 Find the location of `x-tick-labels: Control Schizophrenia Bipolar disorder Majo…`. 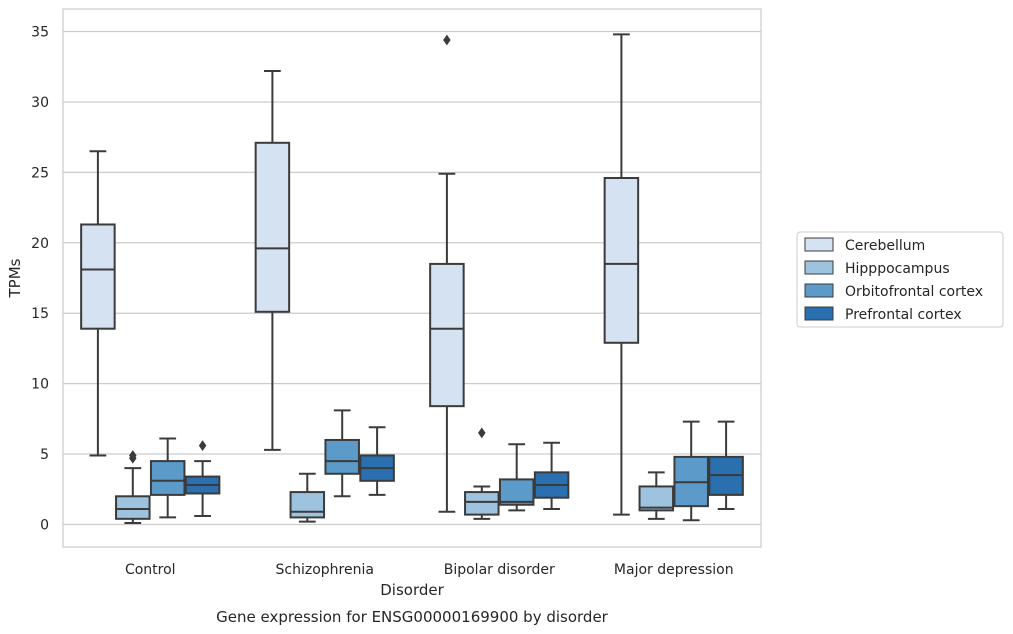

x-tick-labels: Control Schizophrenia Bipolar disorder Majo… is located at coordinates (429, 570).